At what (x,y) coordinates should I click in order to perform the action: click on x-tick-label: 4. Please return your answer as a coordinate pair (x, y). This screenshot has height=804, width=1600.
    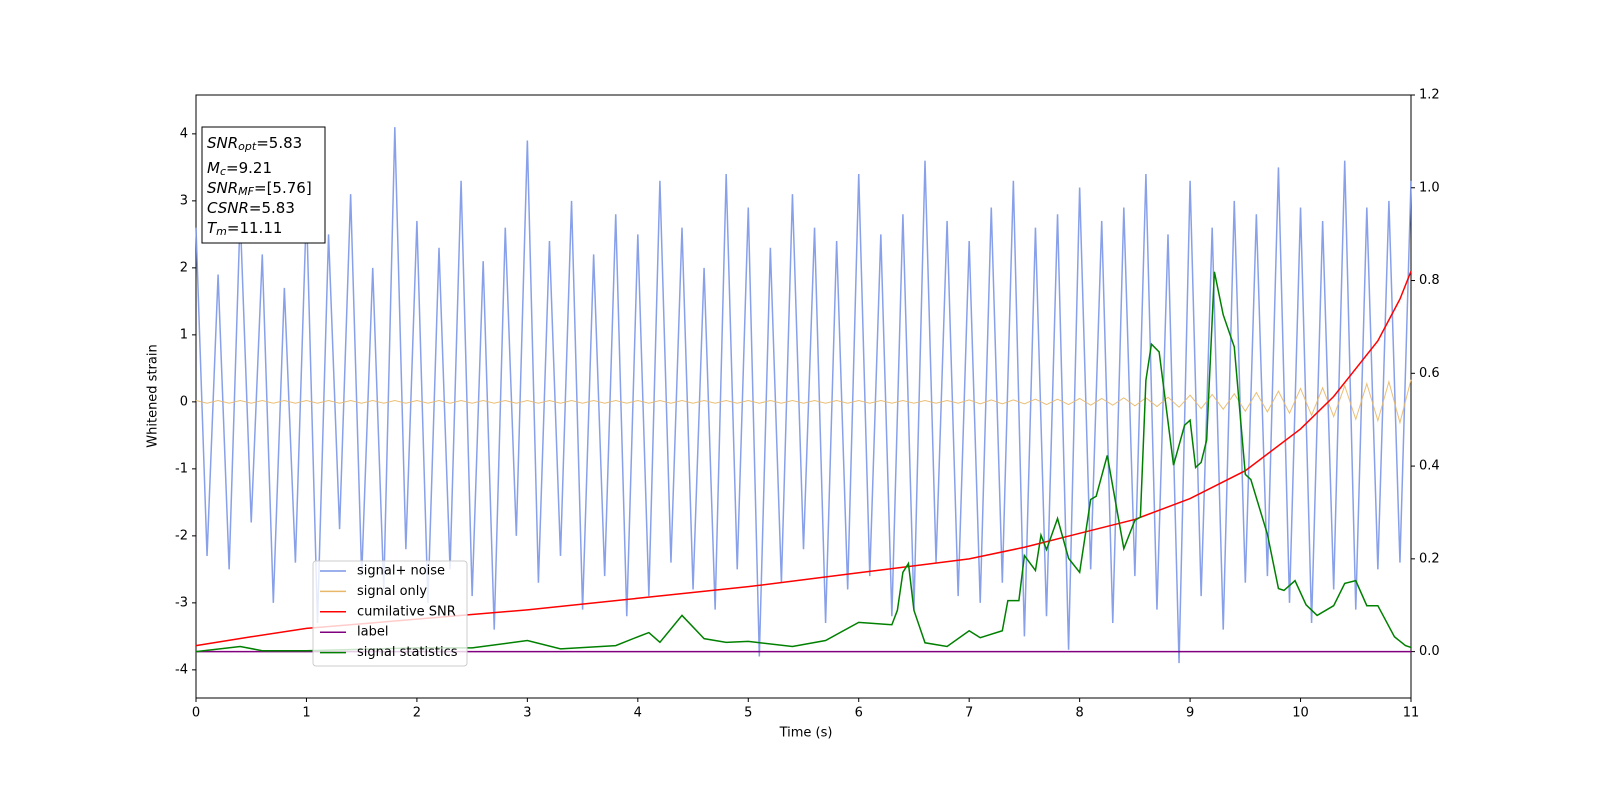
    Looking at the image, I should click on (638, 713).